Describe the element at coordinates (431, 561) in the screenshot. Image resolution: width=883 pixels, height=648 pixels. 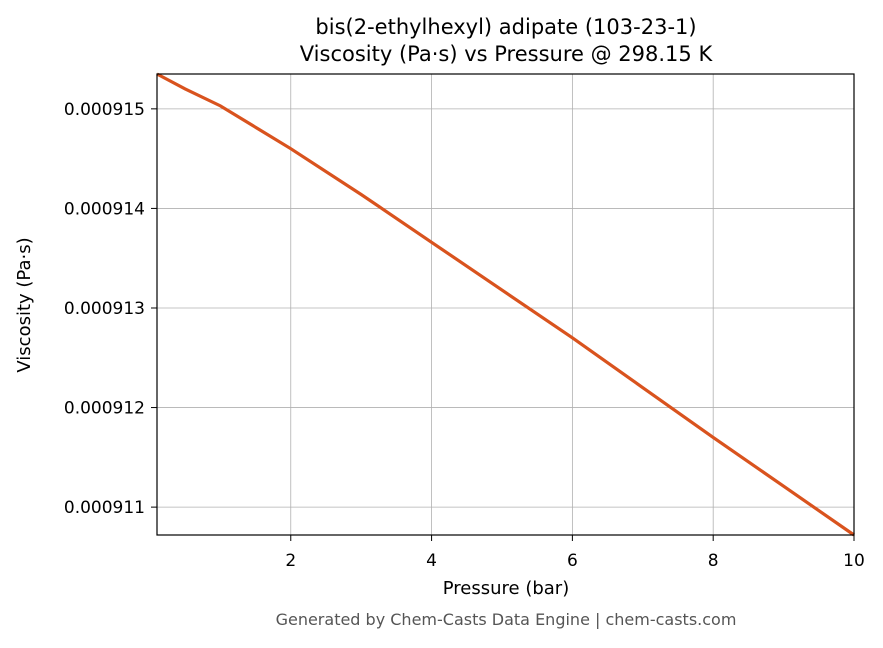
I see `x-tick-label: 4` at that location.